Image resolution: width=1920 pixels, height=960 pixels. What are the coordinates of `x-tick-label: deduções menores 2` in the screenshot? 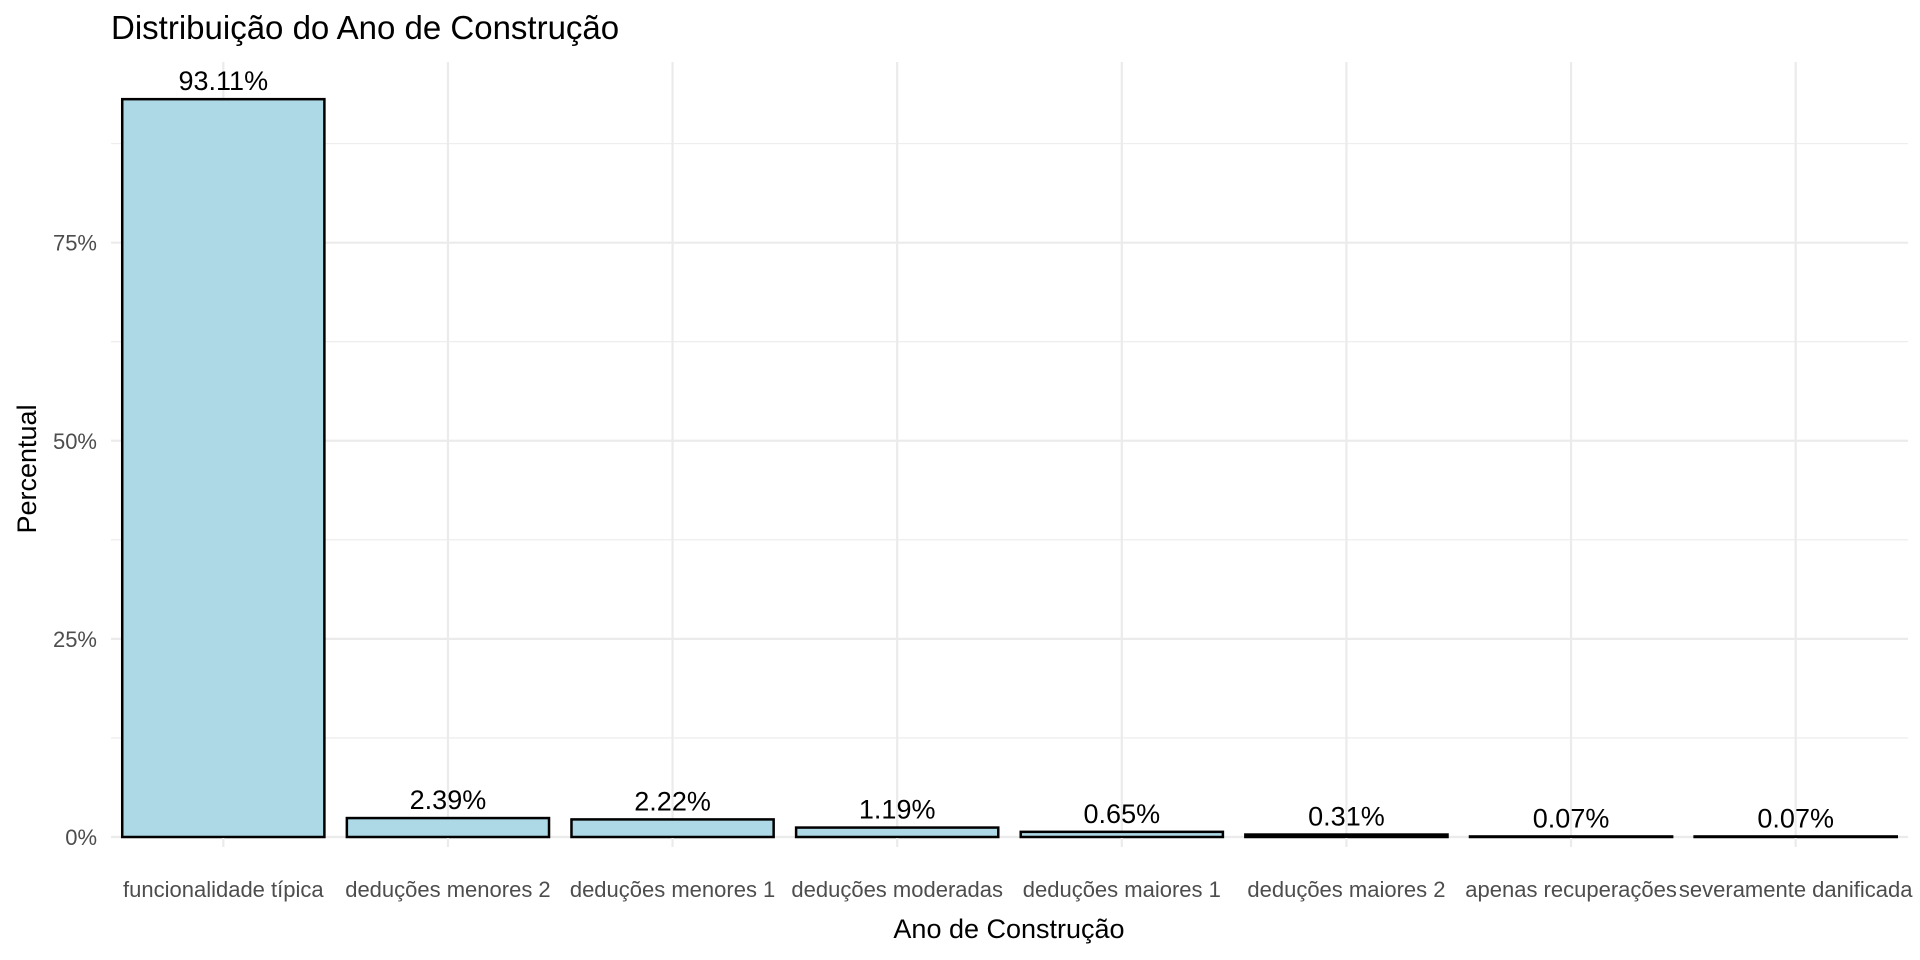 It's located at (447, 889).